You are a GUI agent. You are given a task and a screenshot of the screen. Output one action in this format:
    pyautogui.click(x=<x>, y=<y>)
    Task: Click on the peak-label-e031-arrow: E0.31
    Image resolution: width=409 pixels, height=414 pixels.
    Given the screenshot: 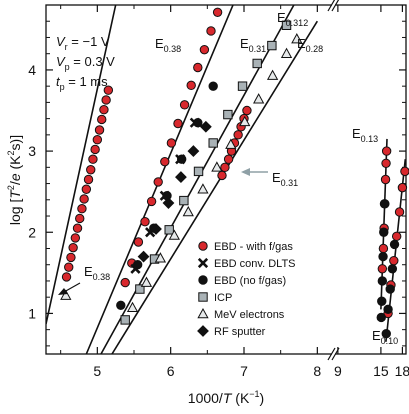 What is the action you would take?
    pyautogui.click(x=285, y=179)
    